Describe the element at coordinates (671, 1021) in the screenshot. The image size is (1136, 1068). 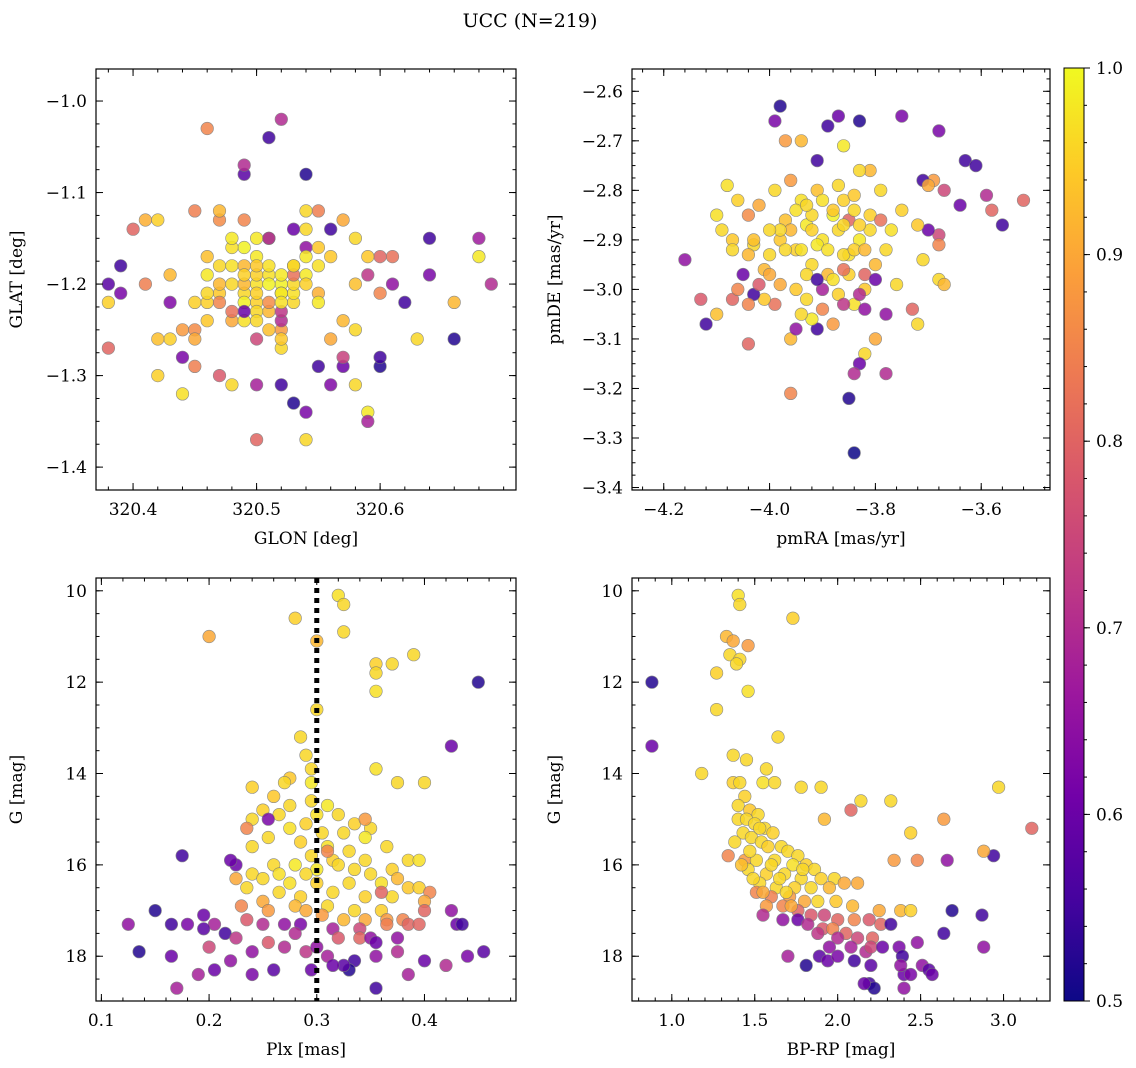
I see `x-tick-label: 1.0` at that location.